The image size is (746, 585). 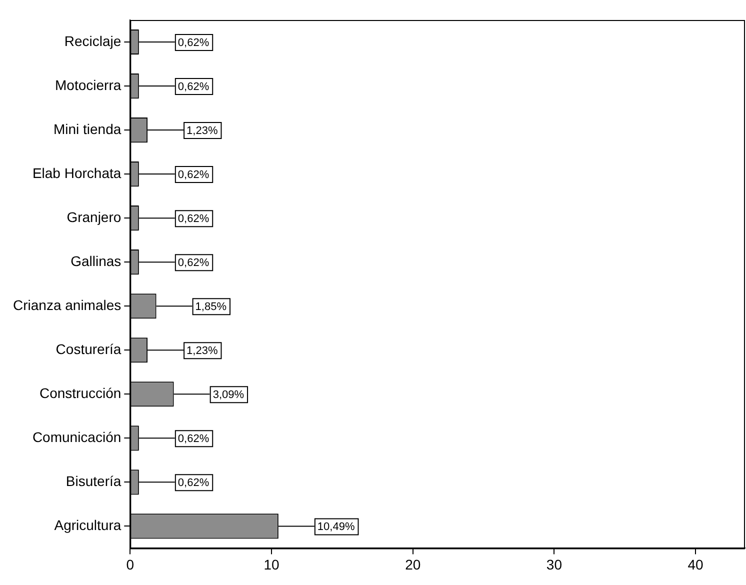 I want to click on y-tick-label: Crianza animales, so click(x=67, y=304).